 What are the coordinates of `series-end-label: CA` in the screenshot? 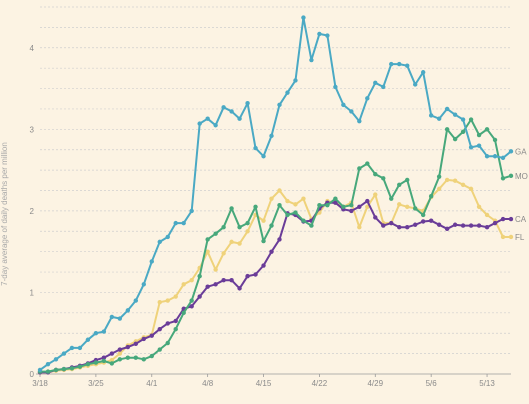 It's located at (521, 219).